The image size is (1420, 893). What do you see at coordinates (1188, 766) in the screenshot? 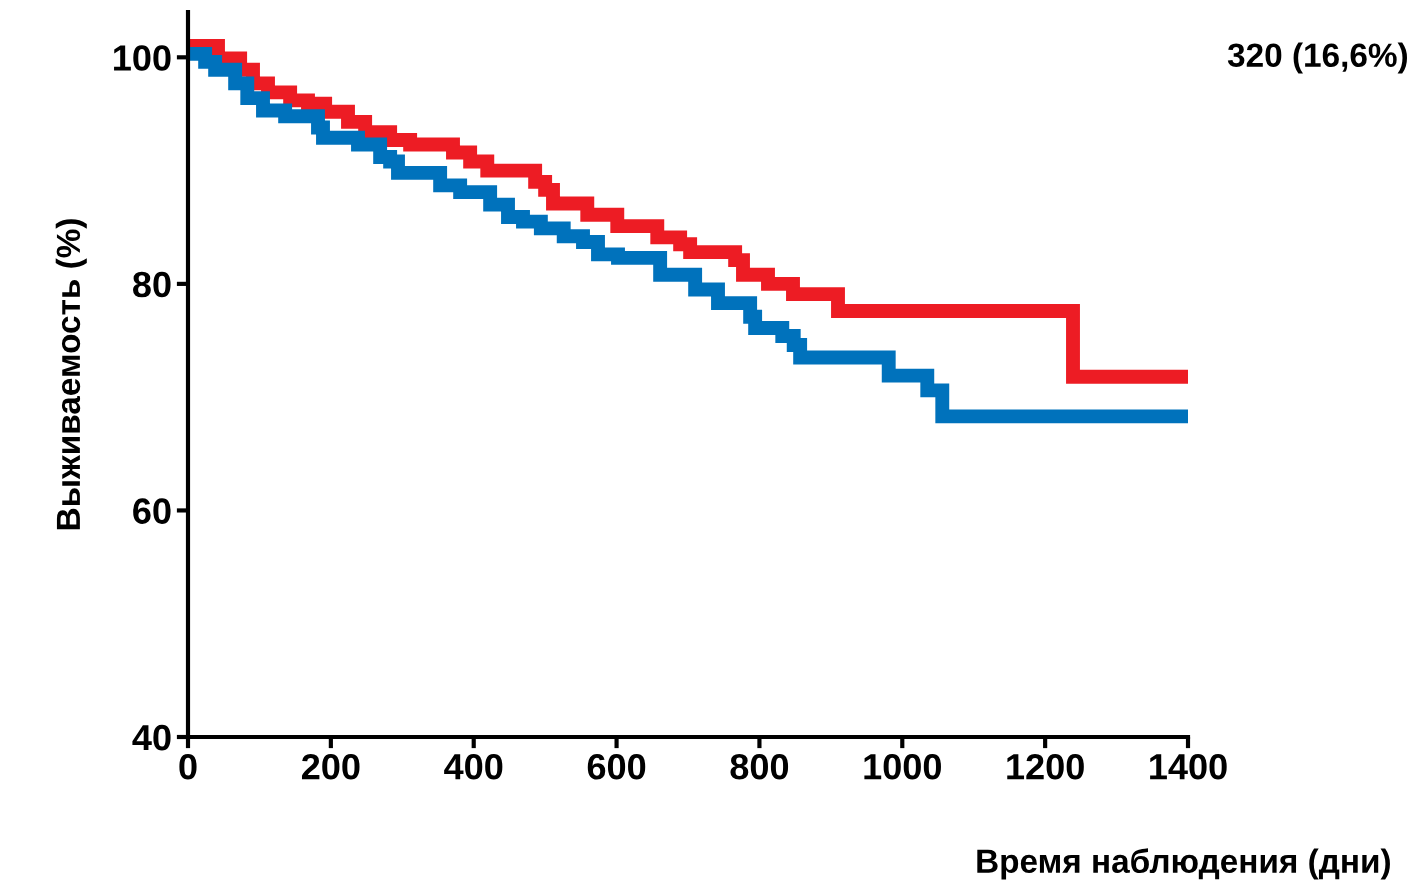
I see `x-tick-label: 1400` at bounding box center [1188, 766].